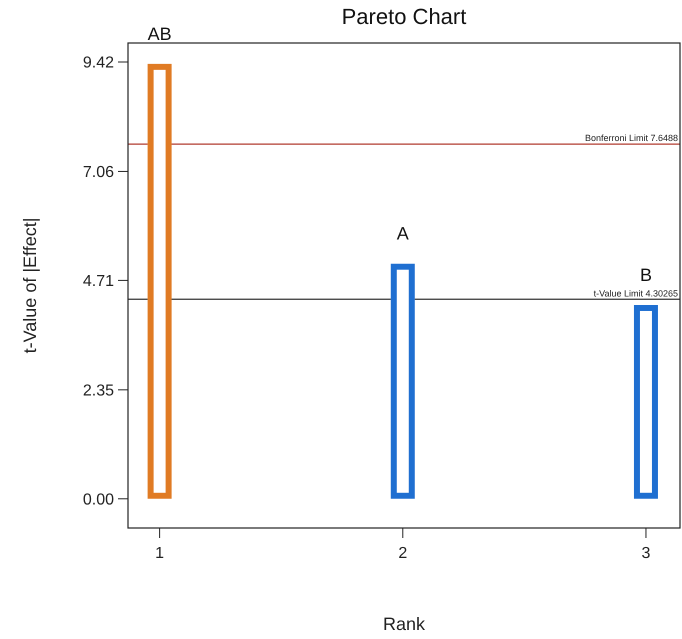 This screenshot has width=682, height=639. What do you see at coordinates (646, 274) in the screenshot?
I see `annotation: B` at bounding box center [646, 274].